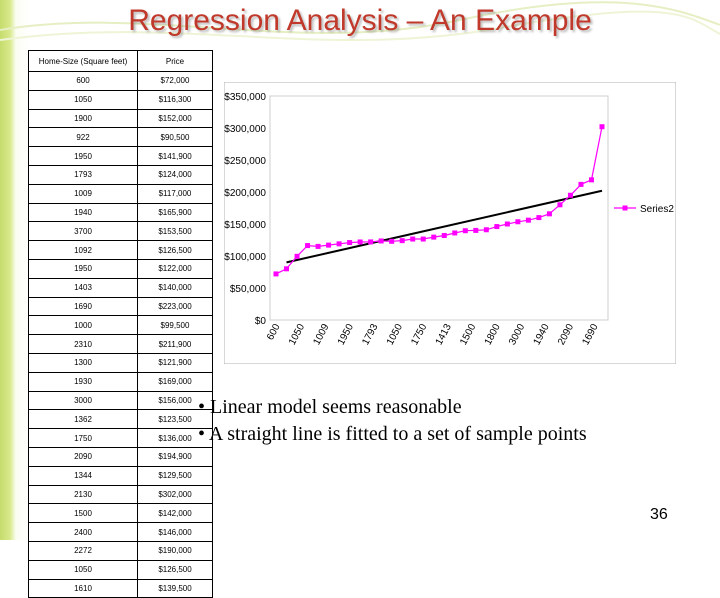 The width and height of the screenshot is (720, 598). Describe the element at coordinates (83, 287) in the screenshot. I see `home-size-cell: 1403` at that location.